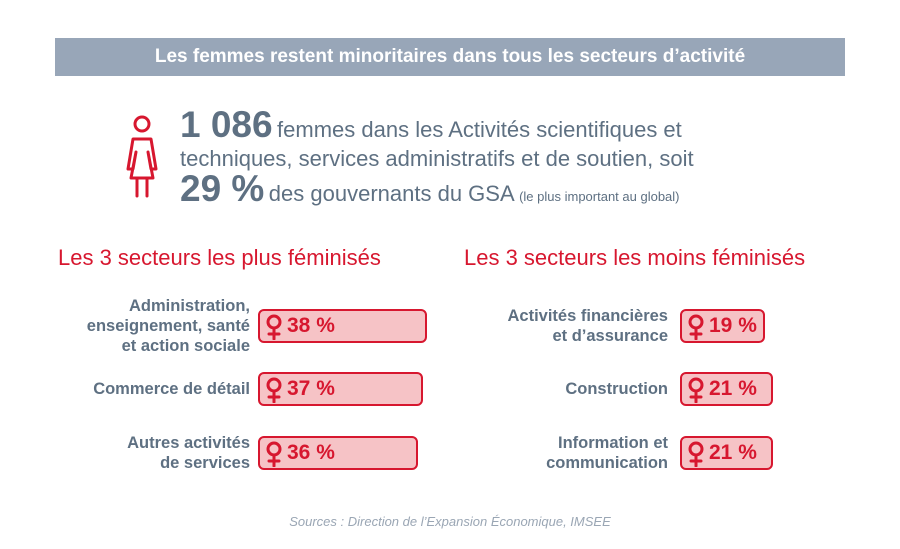 This screenshot has width=900, height=549. Describe the element at coordinates (188, 443) in the screenshot. I see `bar-label-line: Autres activités` at that location.